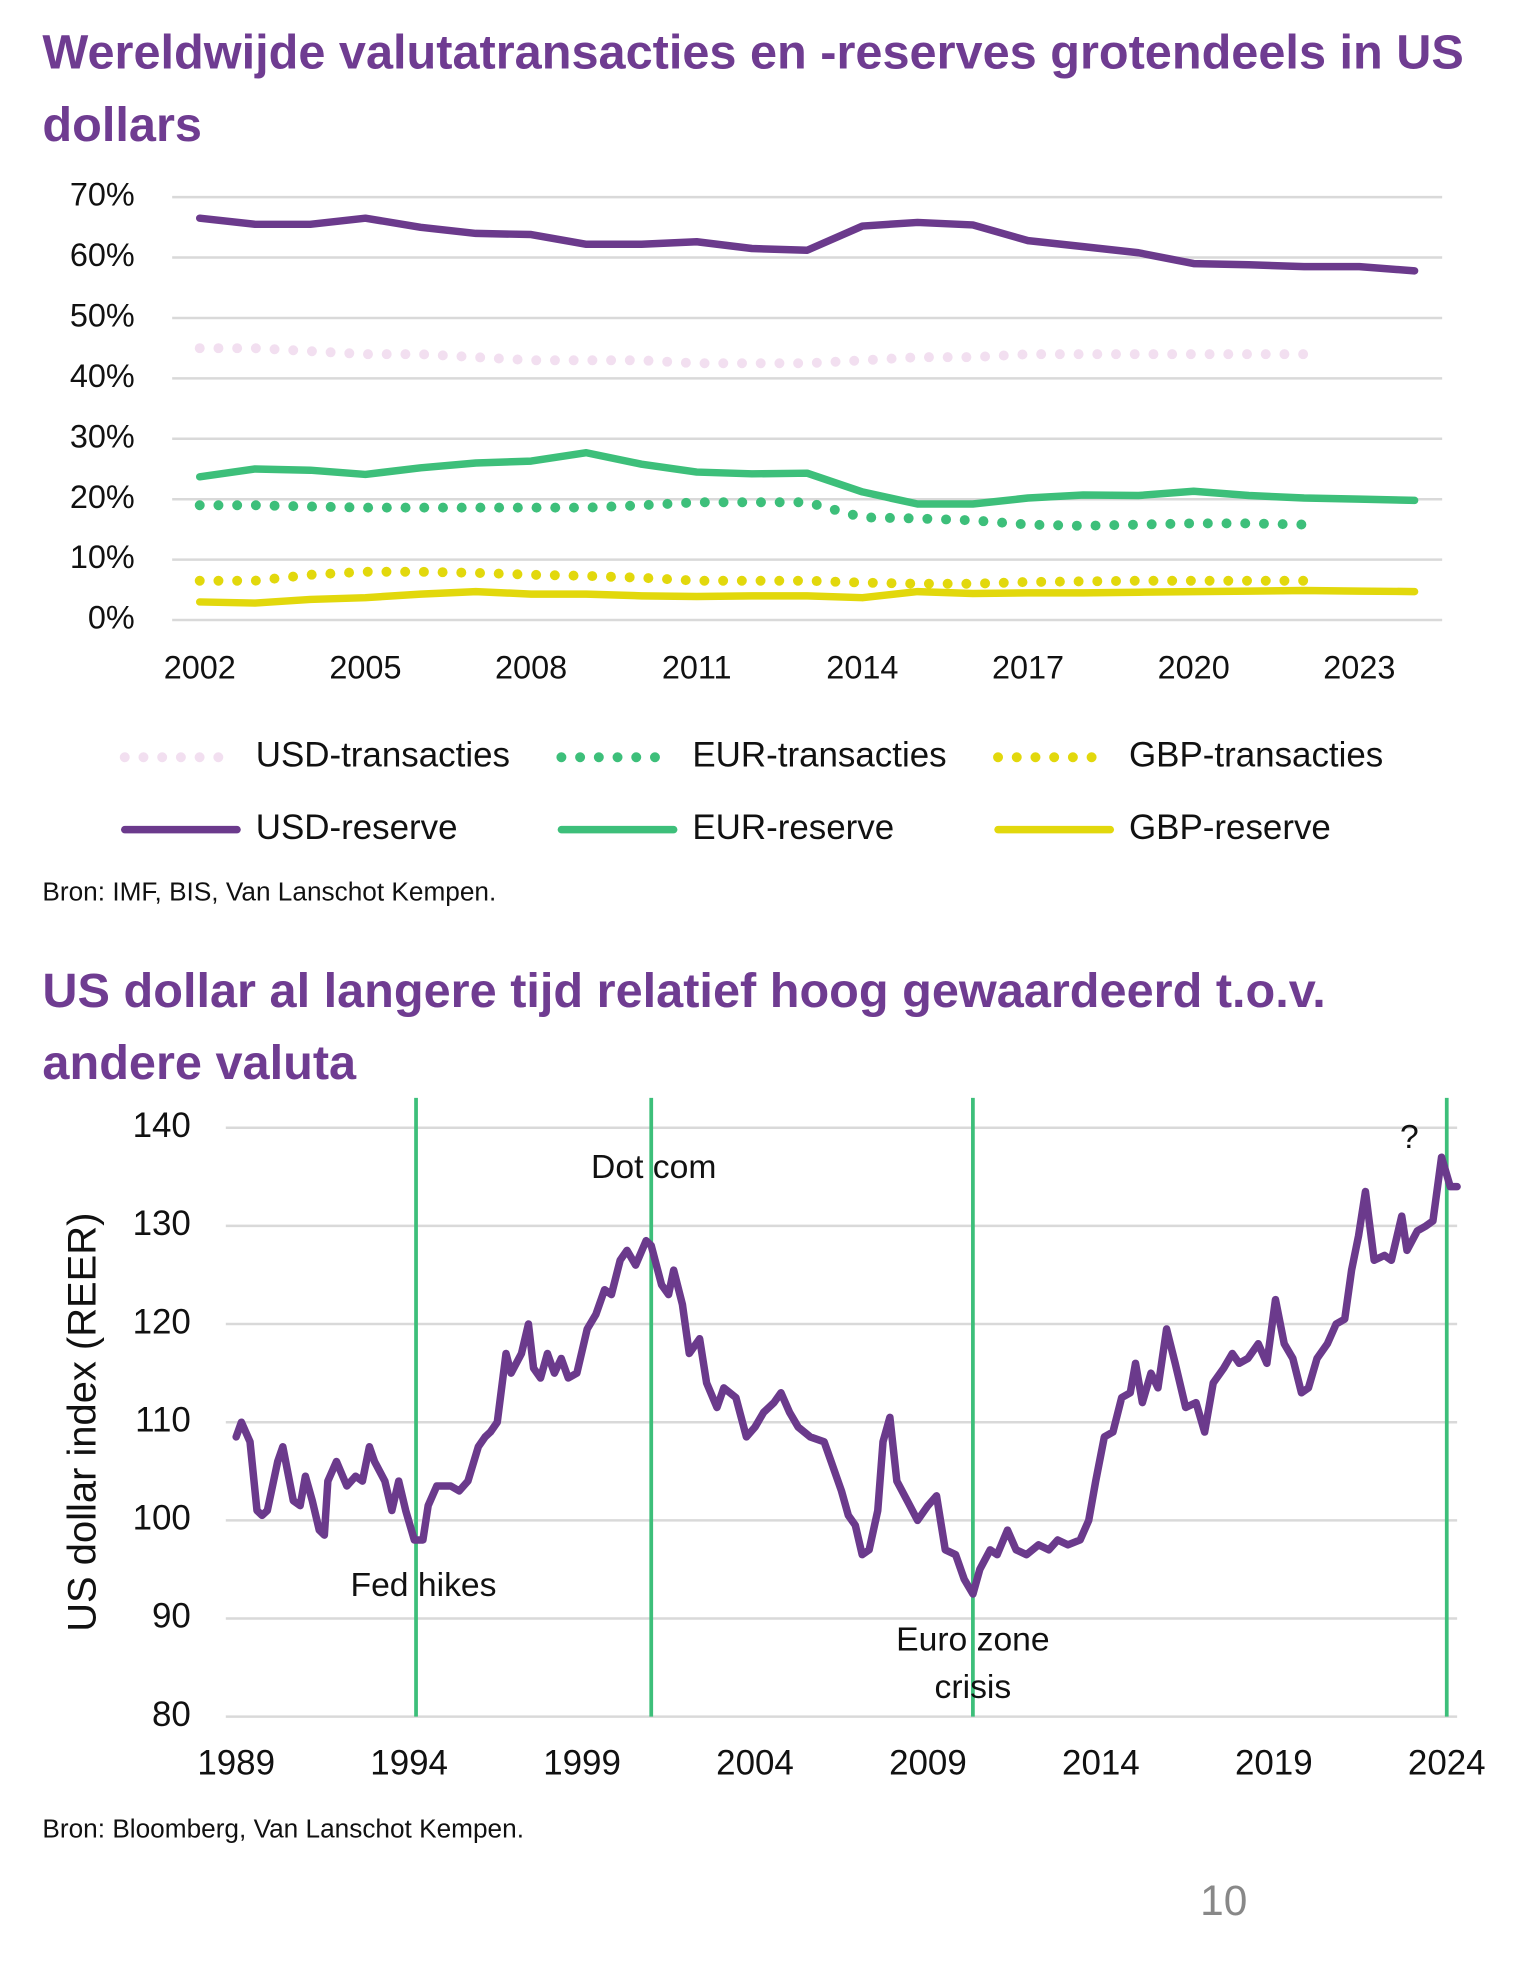 This screenshot has height=1977, width=1522. Describe the element at coordinates (102, 316) in the screenshot. I see `y-tick-label: 50%` at that location.